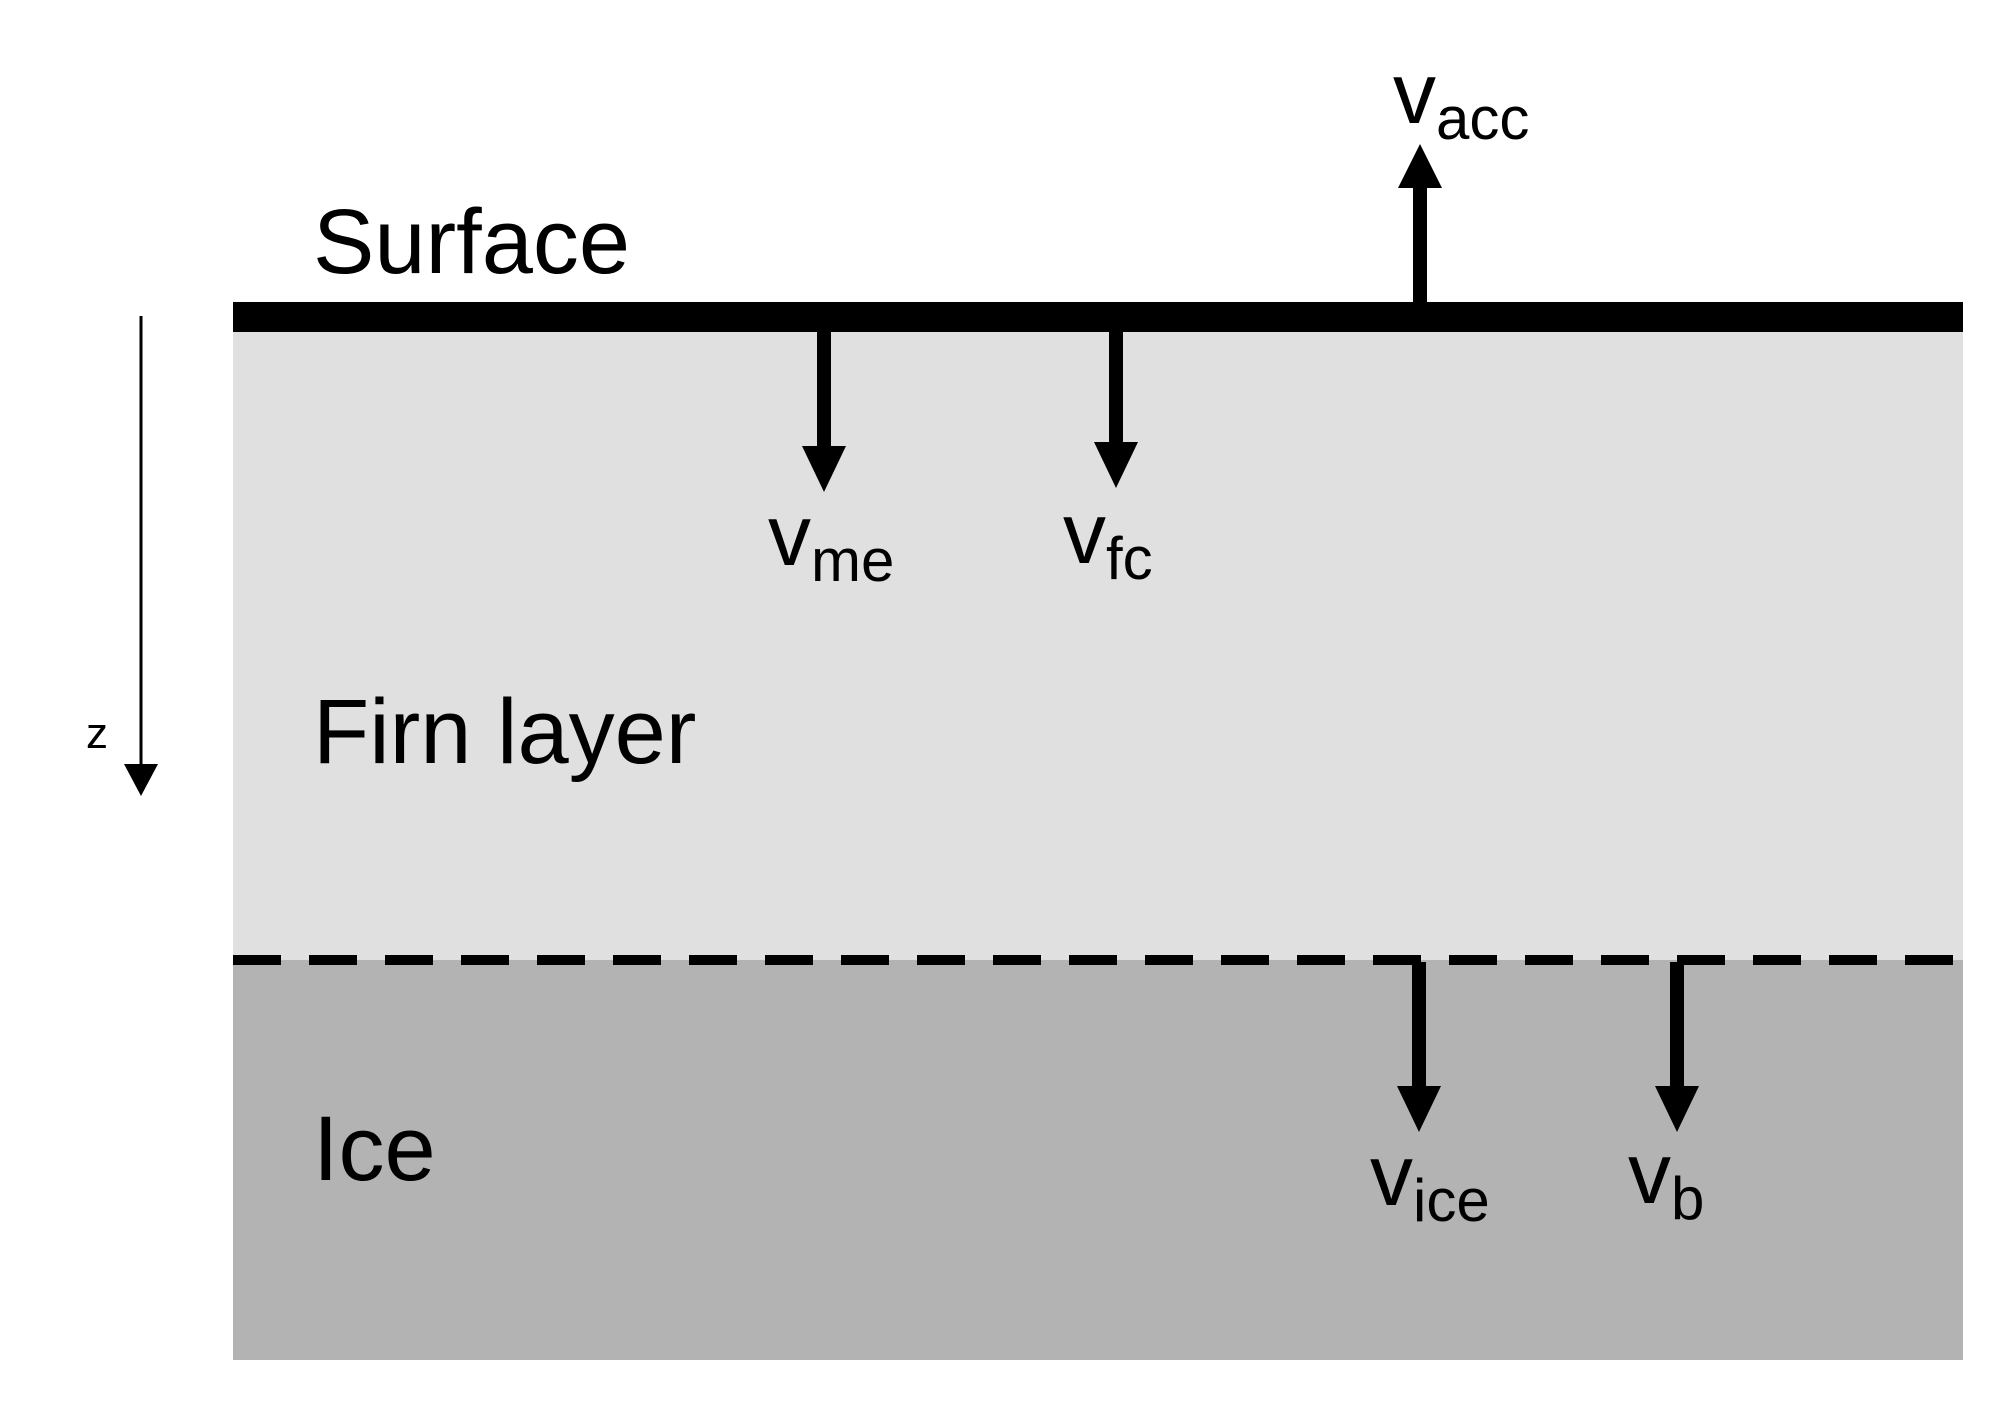 Image resolution: width=2004 pixels, height=1402 pixels. What do you see at coordinates (824, 469) in the screenshot?
I see `v-me-arrowhead` at bounding box center [824, 469].